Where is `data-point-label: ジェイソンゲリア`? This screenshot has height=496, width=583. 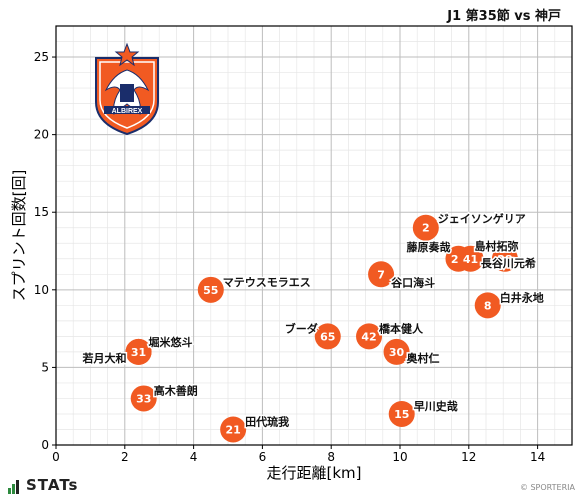
data-point-label: ジェイソンゲリア is located at coordinates (482, 219).